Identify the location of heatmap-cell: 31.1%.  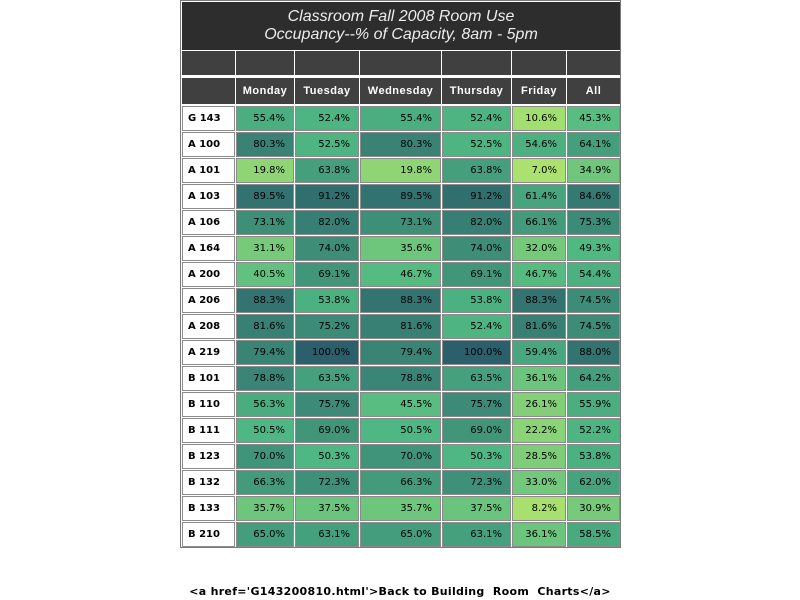
(265, 248).